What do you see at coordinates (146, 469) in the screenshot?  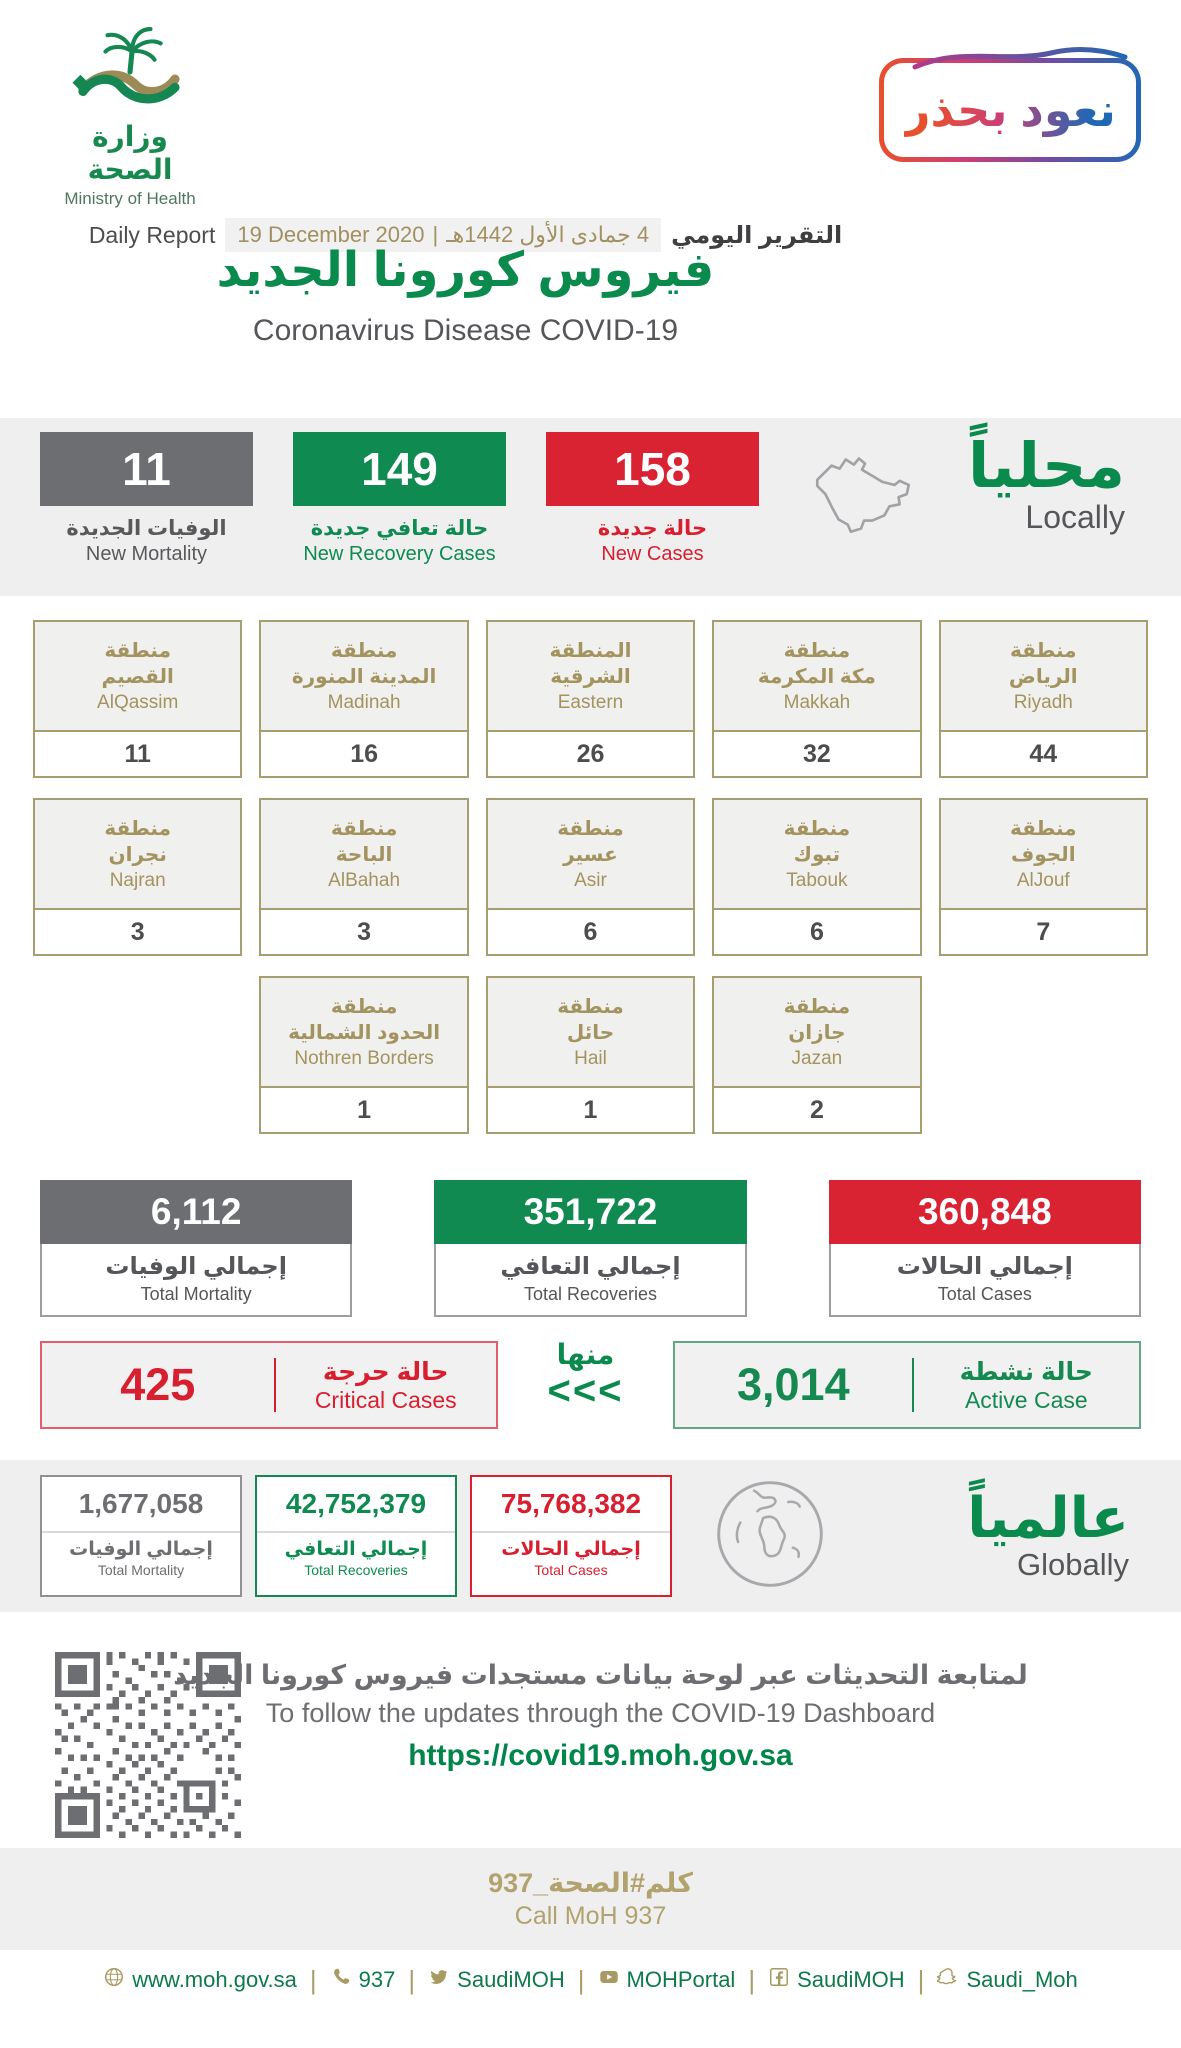 I see `new-mortality-value: 11` at bounding box center [146, 469].